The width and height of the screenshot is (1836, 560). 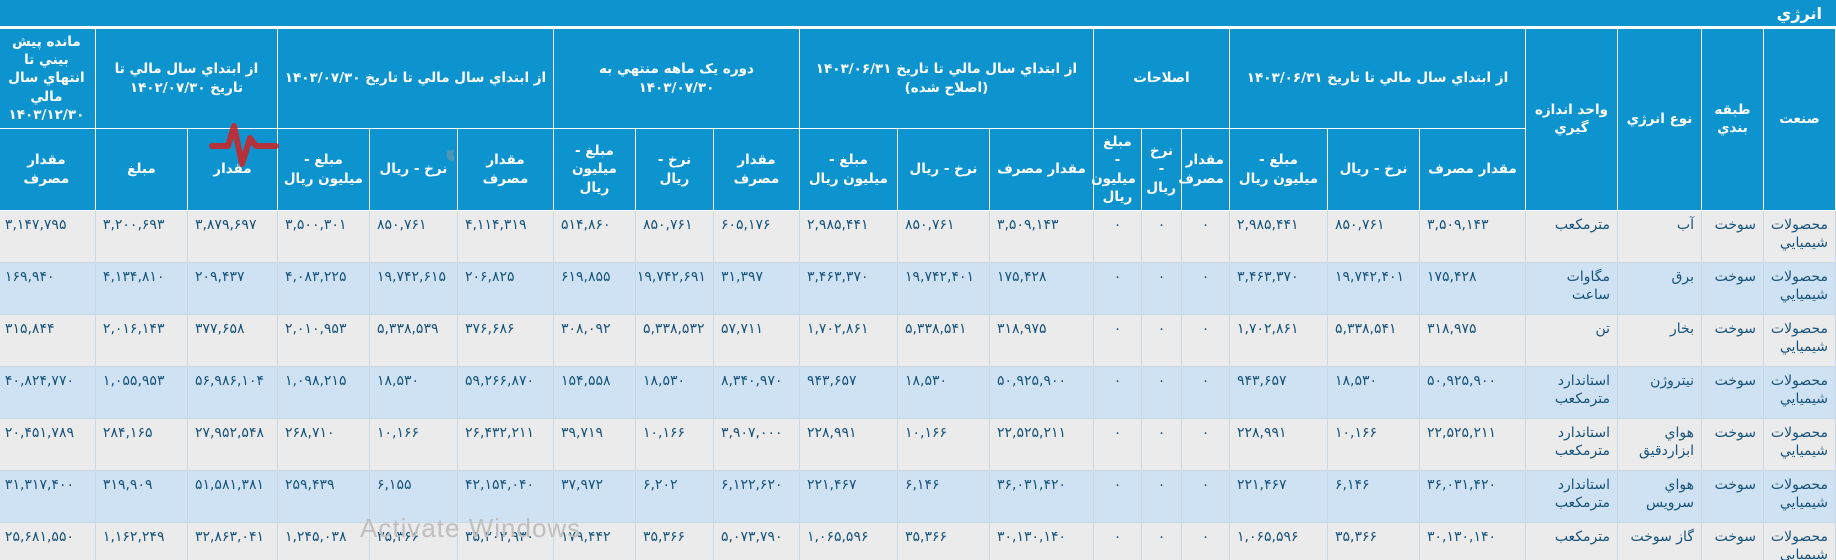 What do you see at coordinates (141, 340) in the screenshot?
I see `cell-prev-value: ۲,۰۱۶,۱۴۳` at bounding box center [141, 340].